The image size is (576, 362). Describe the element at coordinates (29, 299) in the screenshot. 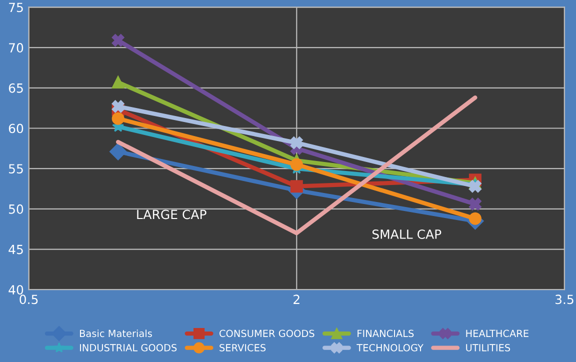

I see `x-tick-label: 0.5` at that location.